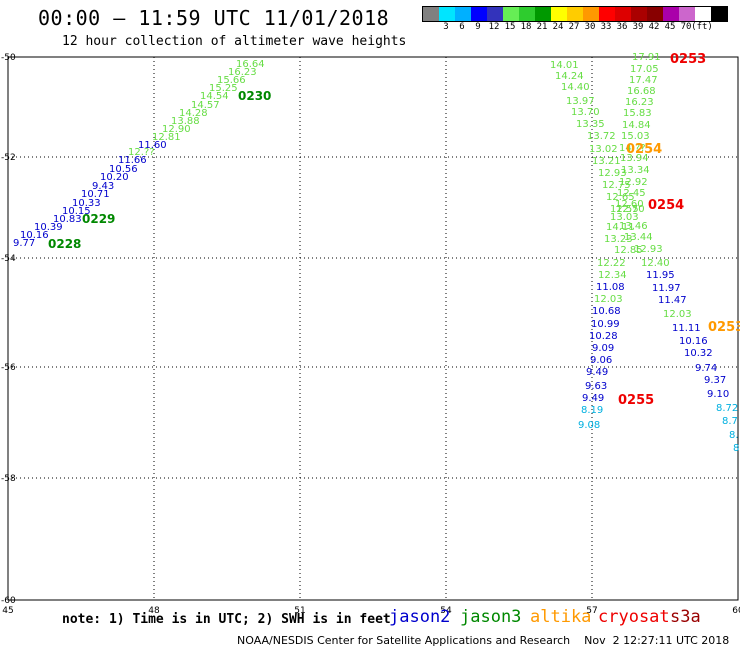 This screenshot has width=740, height=650. I want to click on legend-item-altika: altika, so click(561, 617).